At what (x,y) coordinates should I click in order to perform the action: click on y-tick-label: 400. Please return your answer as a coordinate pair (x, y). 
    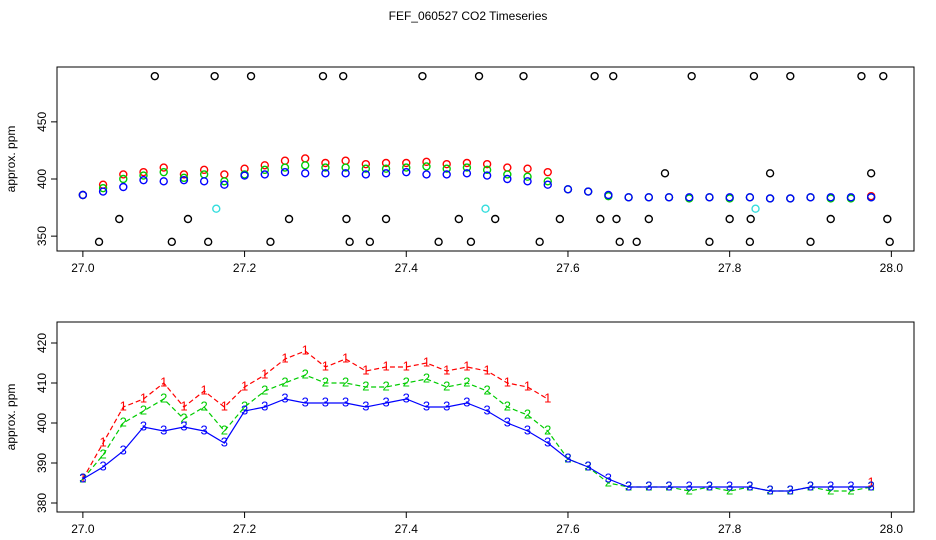
    Looking at the image, I should click on (42, 423).